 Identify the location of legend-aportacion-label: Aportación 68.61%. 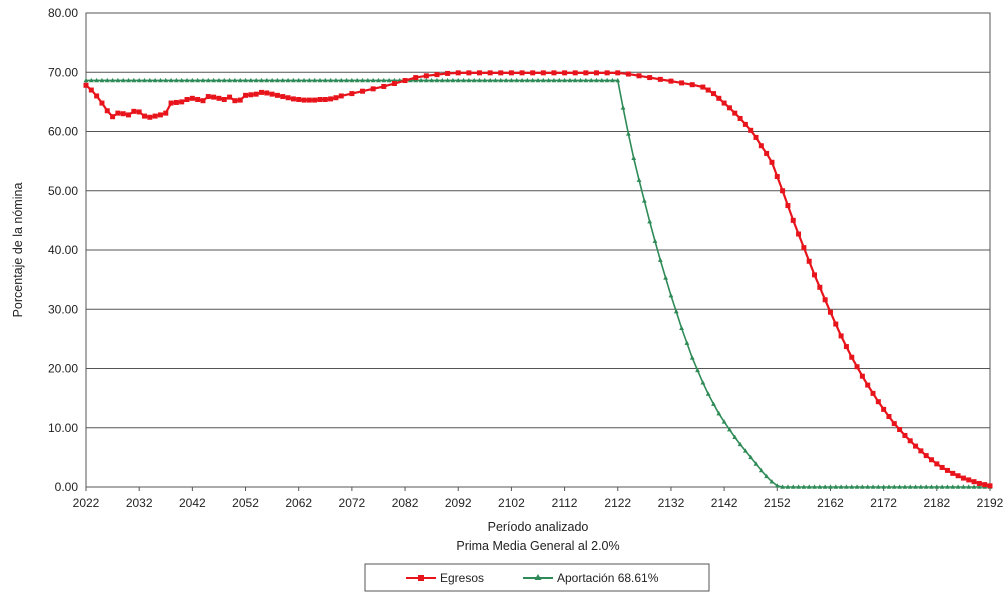
(608, 578).